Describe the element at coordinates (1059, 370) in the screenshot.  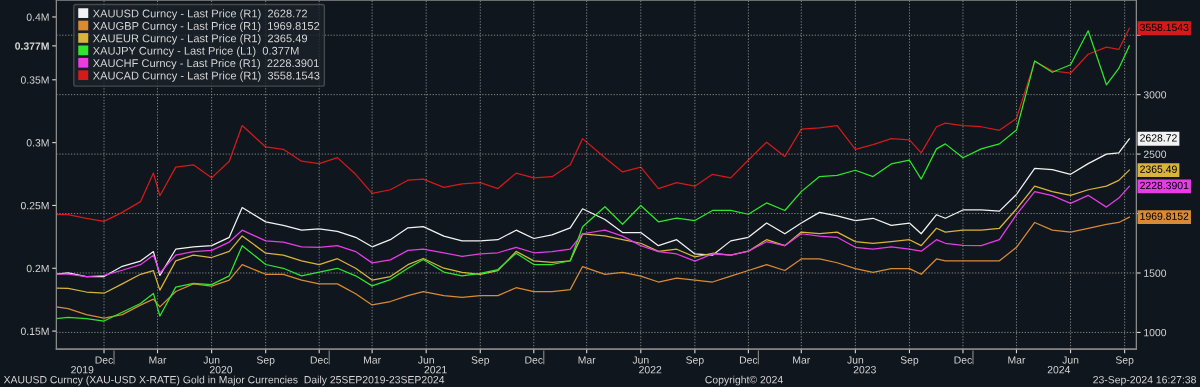
I see `x2-tick-label: 2024` at that location.